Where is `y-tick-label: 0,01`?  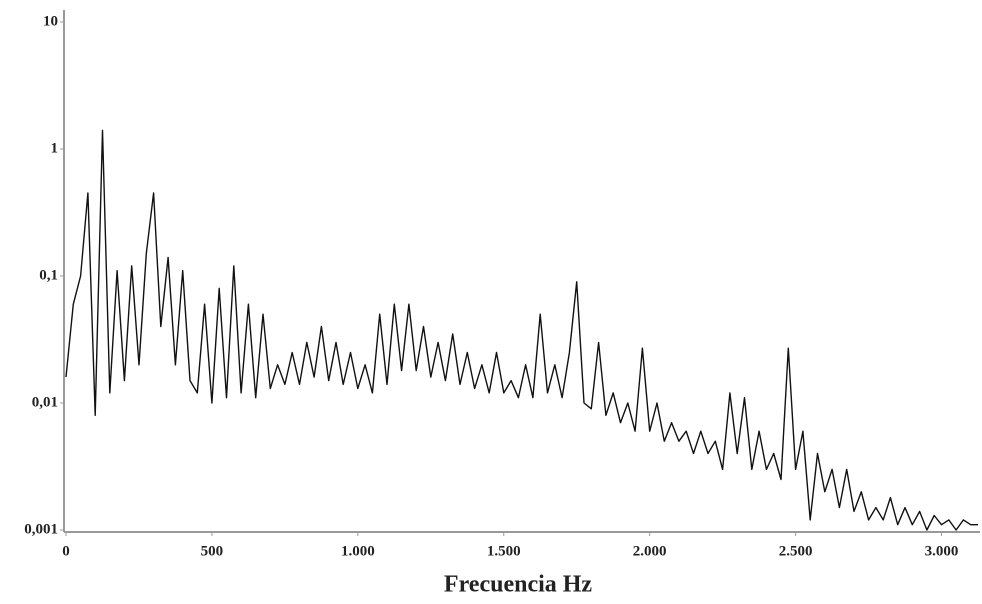
y-tick-label: 0,01 is located at coordinates (45, 402).